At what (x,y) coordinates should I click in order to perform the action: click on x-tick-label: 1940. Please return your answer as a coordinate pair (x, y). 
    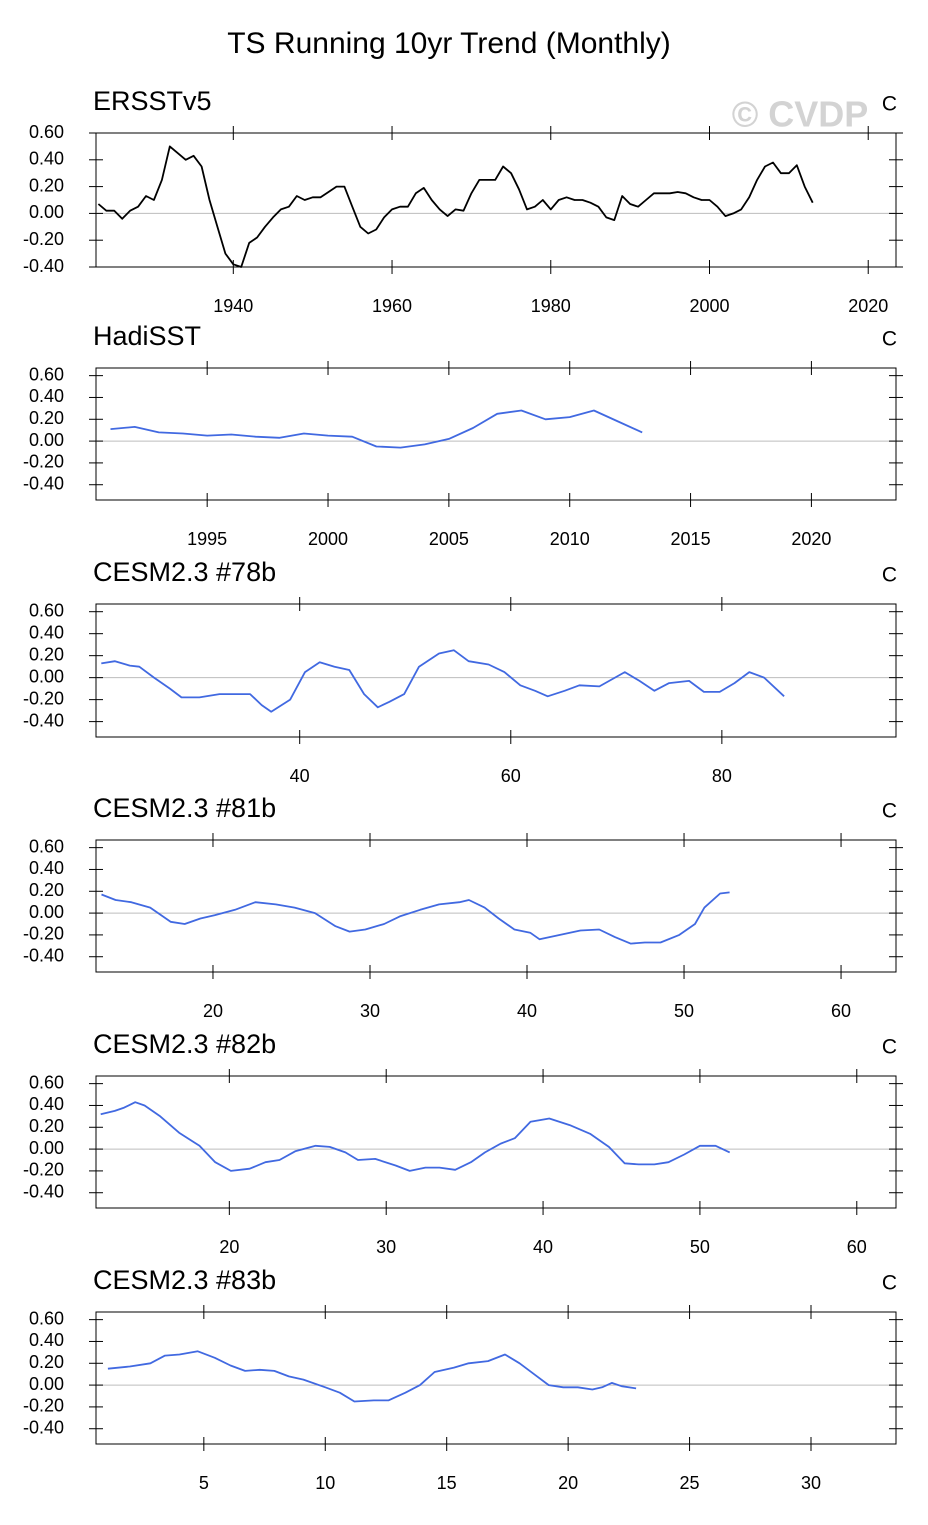
    Looking at the image, I should click on (233, 306).